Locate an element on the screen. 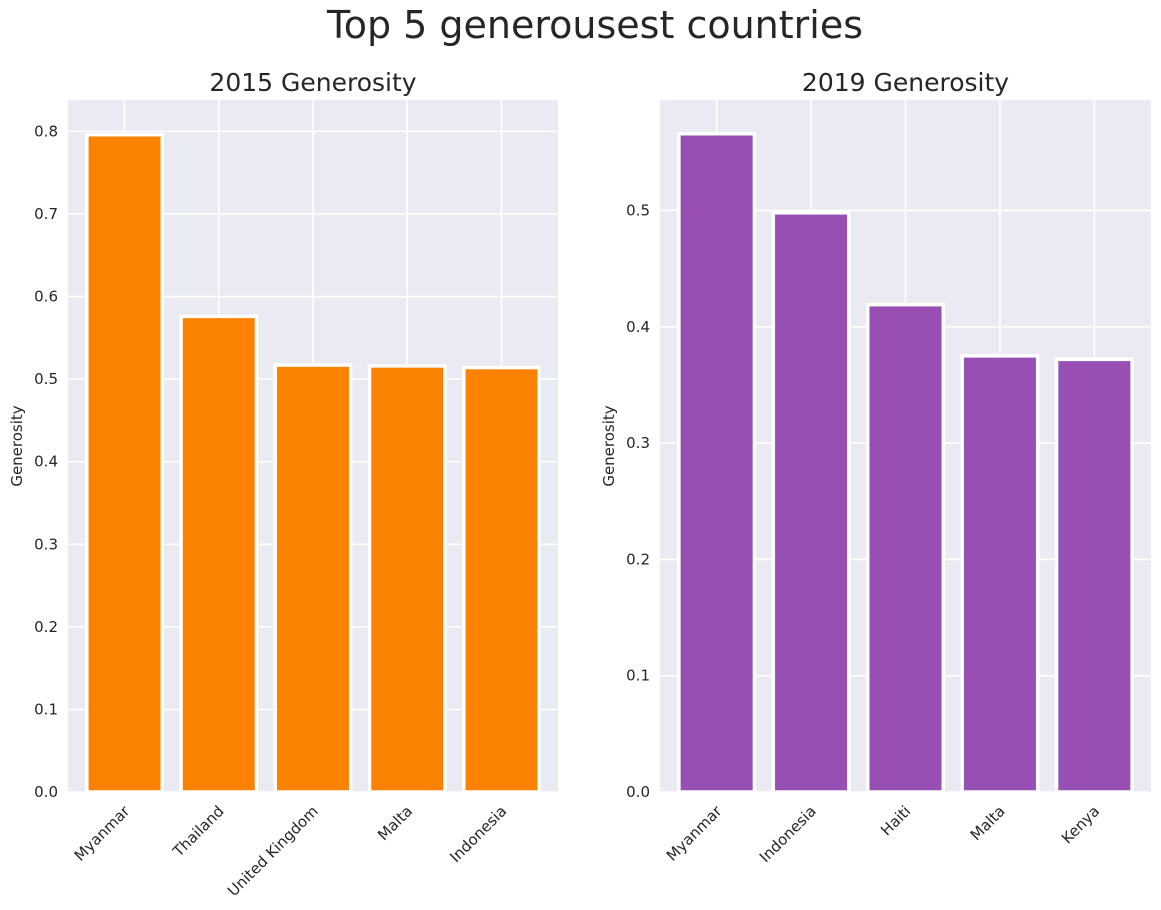 The width and height of the screenshot is (1161, 910). chart-title: 2019 Generosity is located at coordinates (905, 82).